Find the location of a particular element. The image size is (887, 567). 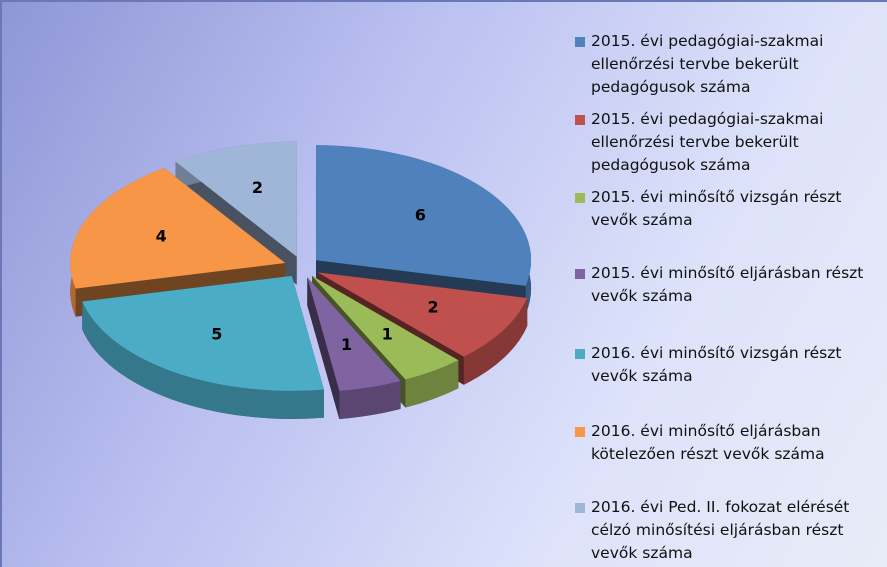

data-label: 5 is located at coordinates (216, 333).